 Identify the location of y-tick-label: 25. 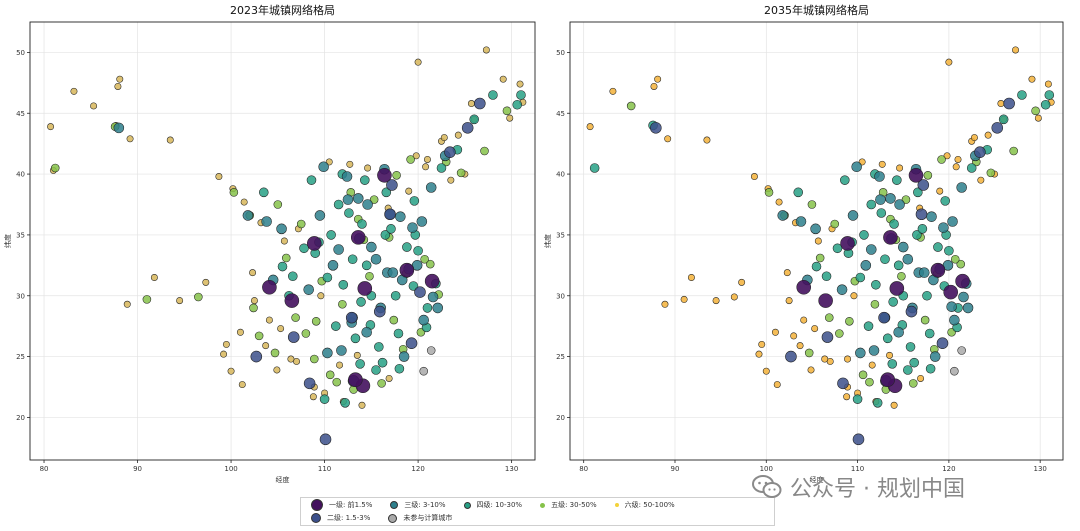
(20, 357).